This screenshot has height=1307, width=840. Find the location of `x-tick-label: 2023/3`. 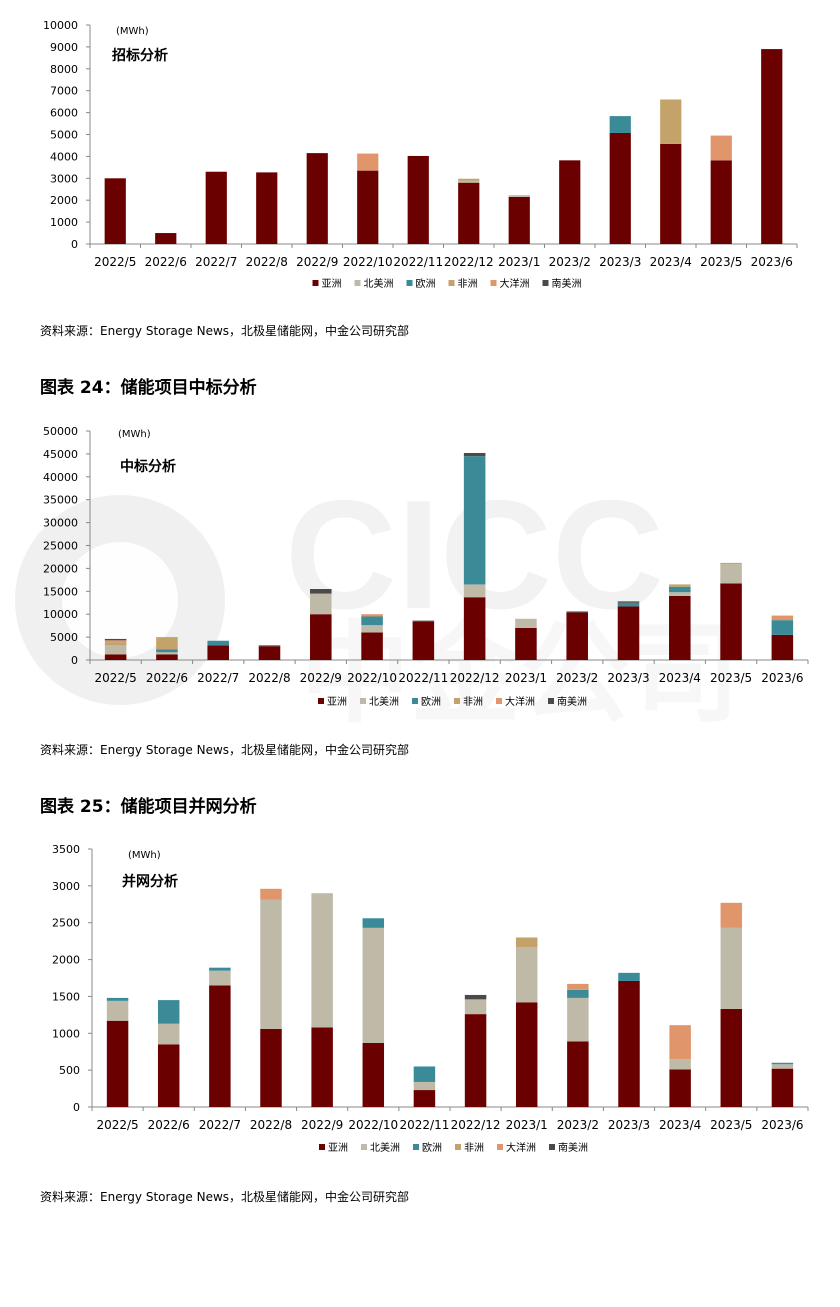

x-tick-label: 2023/3 is located at coordinates (628, 678).